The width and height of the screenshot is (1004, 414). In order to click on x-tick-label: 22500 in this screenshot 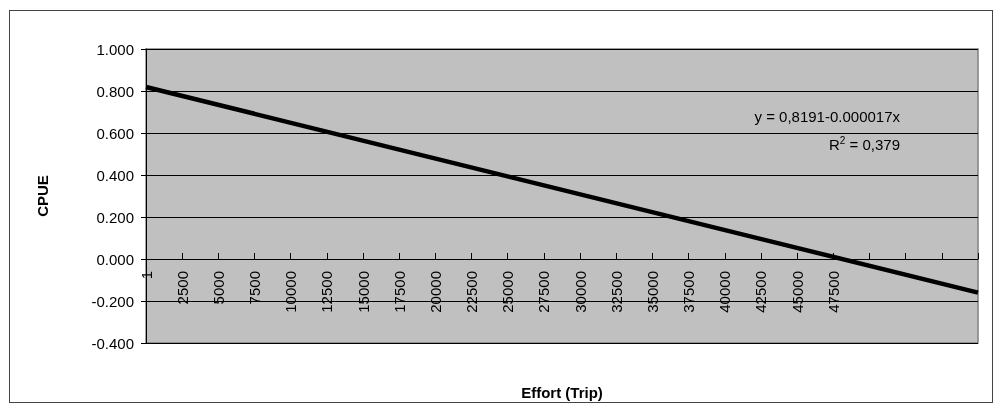, I will do `click(472, 292)`.